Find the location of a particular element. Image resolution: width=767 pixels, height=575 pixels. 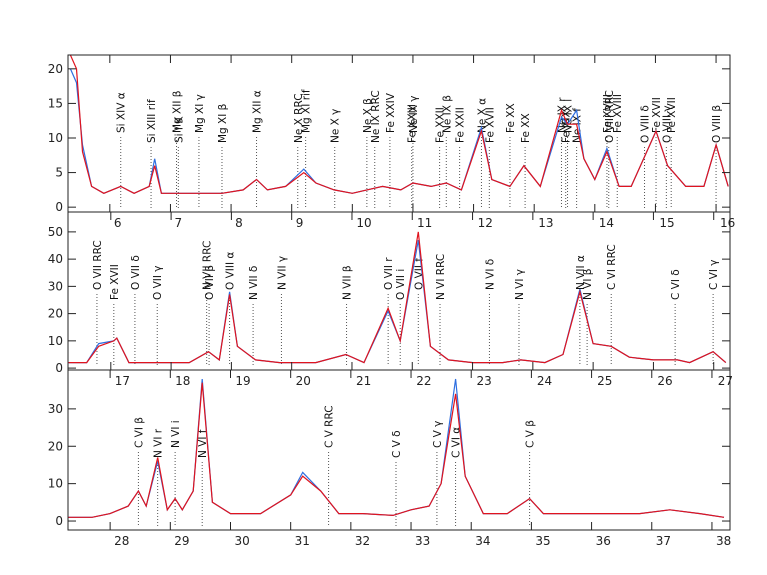

annotation-label: Mg XI γ is located at coordinates (200, 113).